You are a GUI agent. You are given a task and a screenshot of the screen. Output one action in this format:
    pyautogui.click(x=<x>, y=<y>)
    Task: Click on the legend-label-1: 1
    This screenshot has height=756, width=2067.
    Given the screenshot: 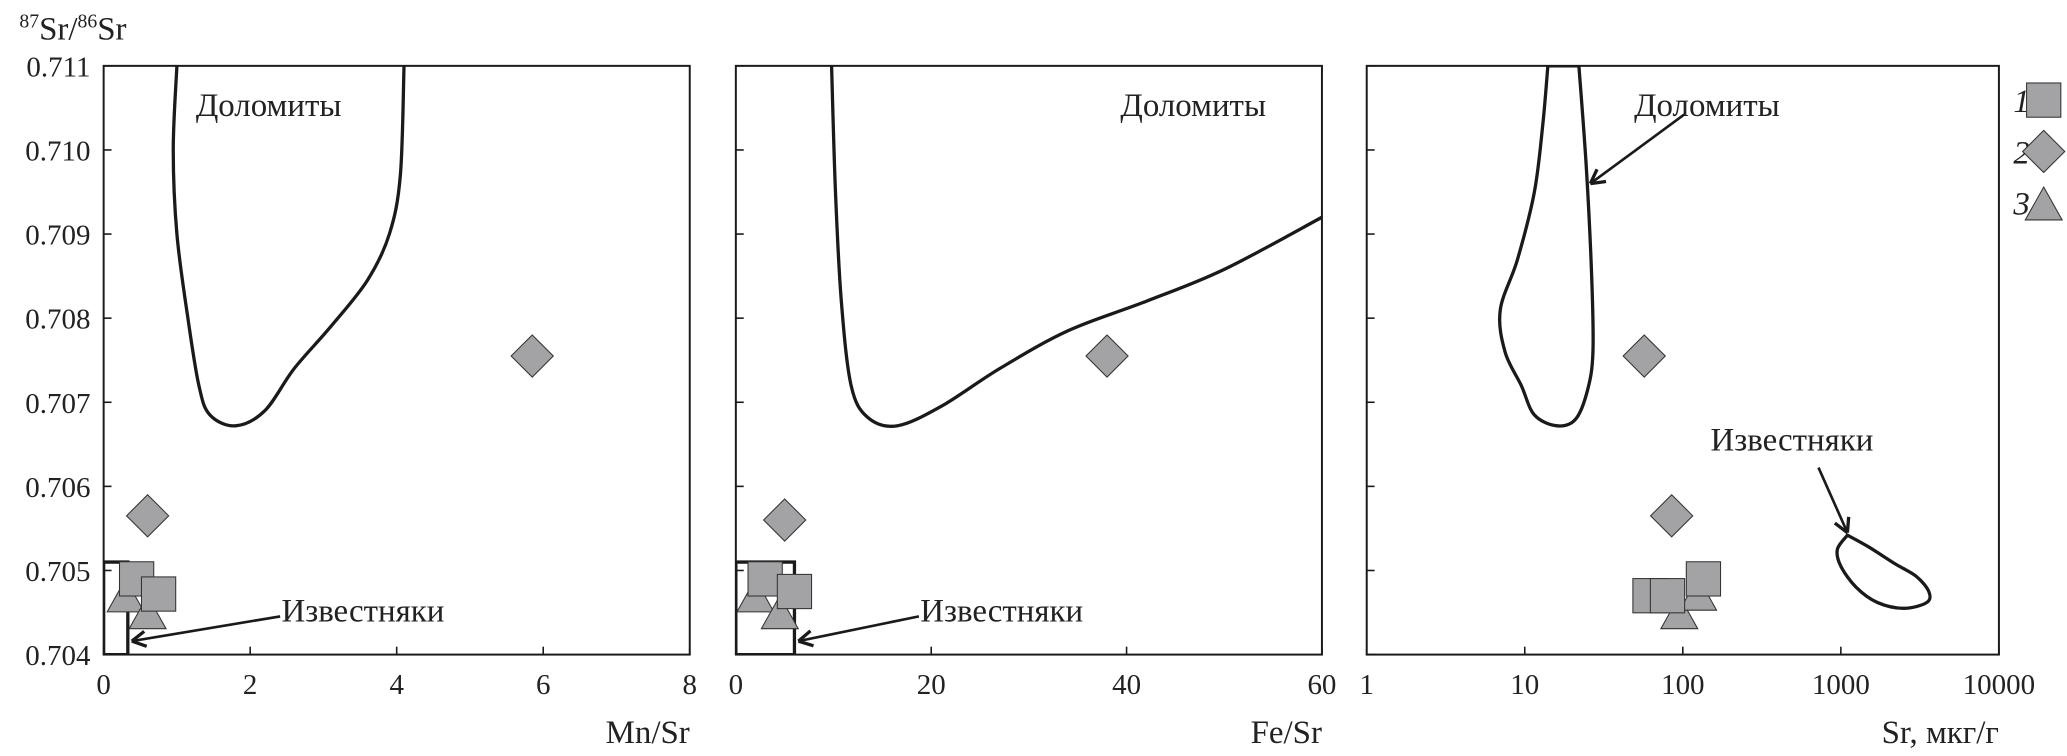 What is the action you would take?
    pyautogui.click(x=2021, y=102)
    